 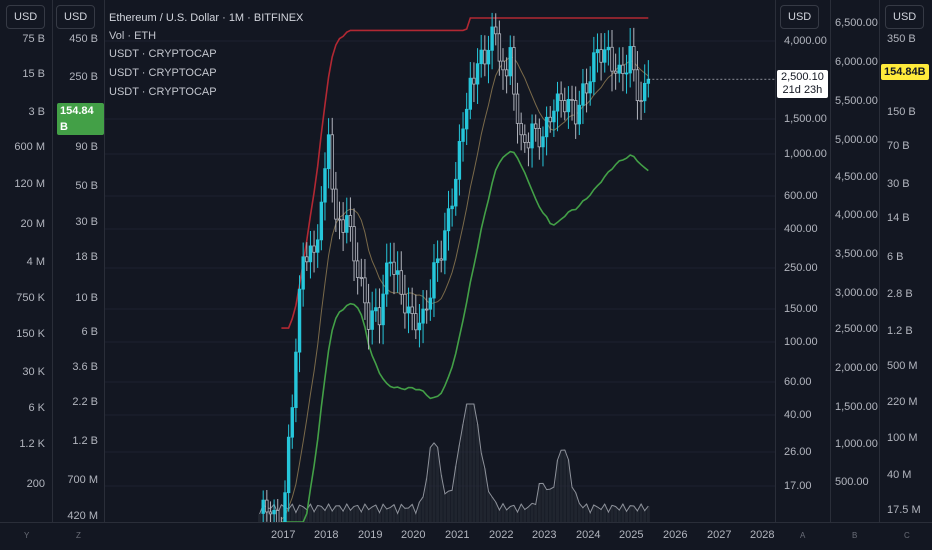 What do you see at coordinates (163, 54) in the screenshot?
I see `legend-usdt-1: USDT · CRYPTOCAP` at bounding box center [163, 54].